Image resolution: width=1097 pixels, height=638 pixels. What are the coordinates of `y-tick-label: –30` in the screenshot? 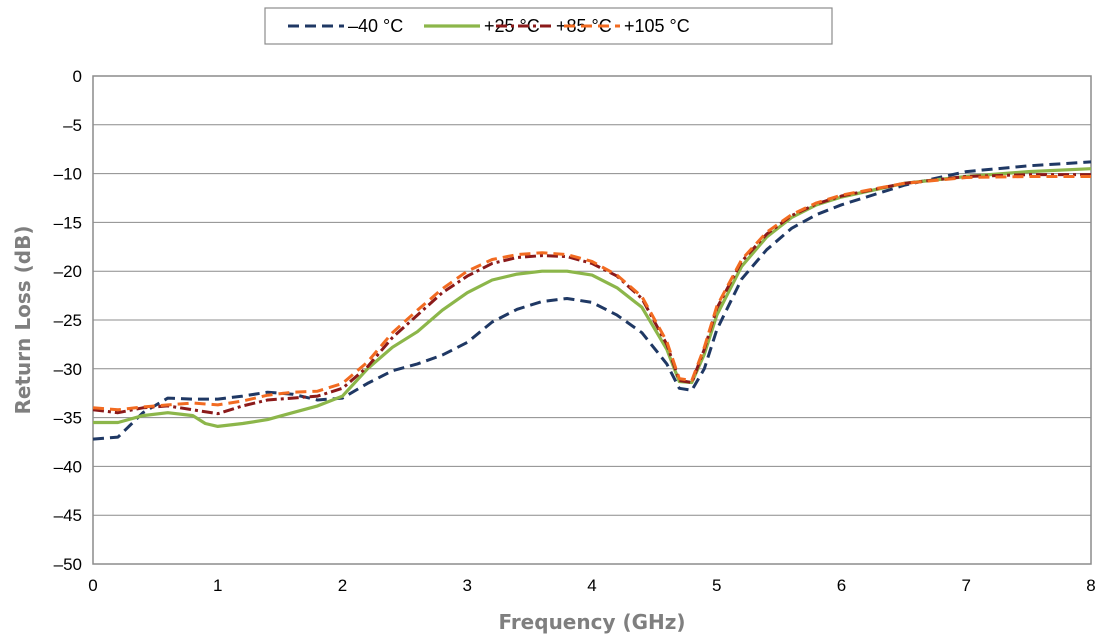 It's located at (68, 369).